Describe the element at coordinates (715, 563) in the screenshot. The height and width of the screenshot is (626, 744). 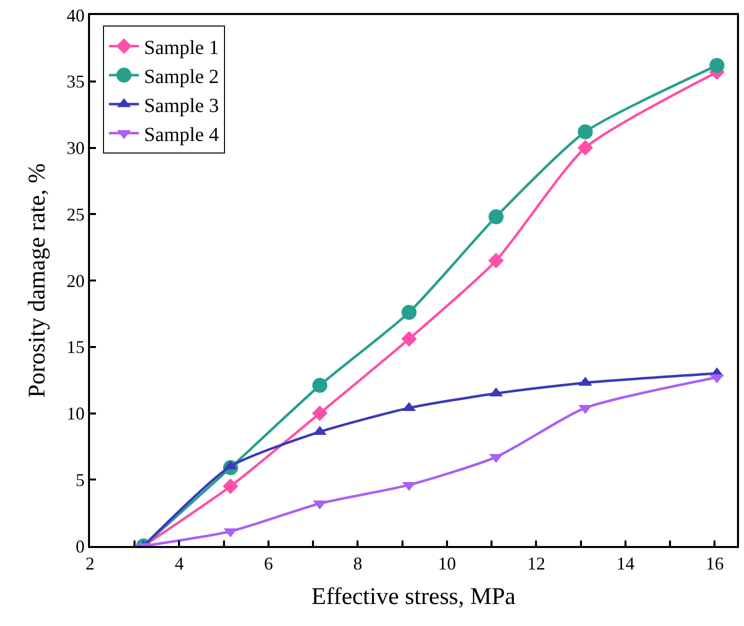
I see `x-tick-label: 16` at that location.